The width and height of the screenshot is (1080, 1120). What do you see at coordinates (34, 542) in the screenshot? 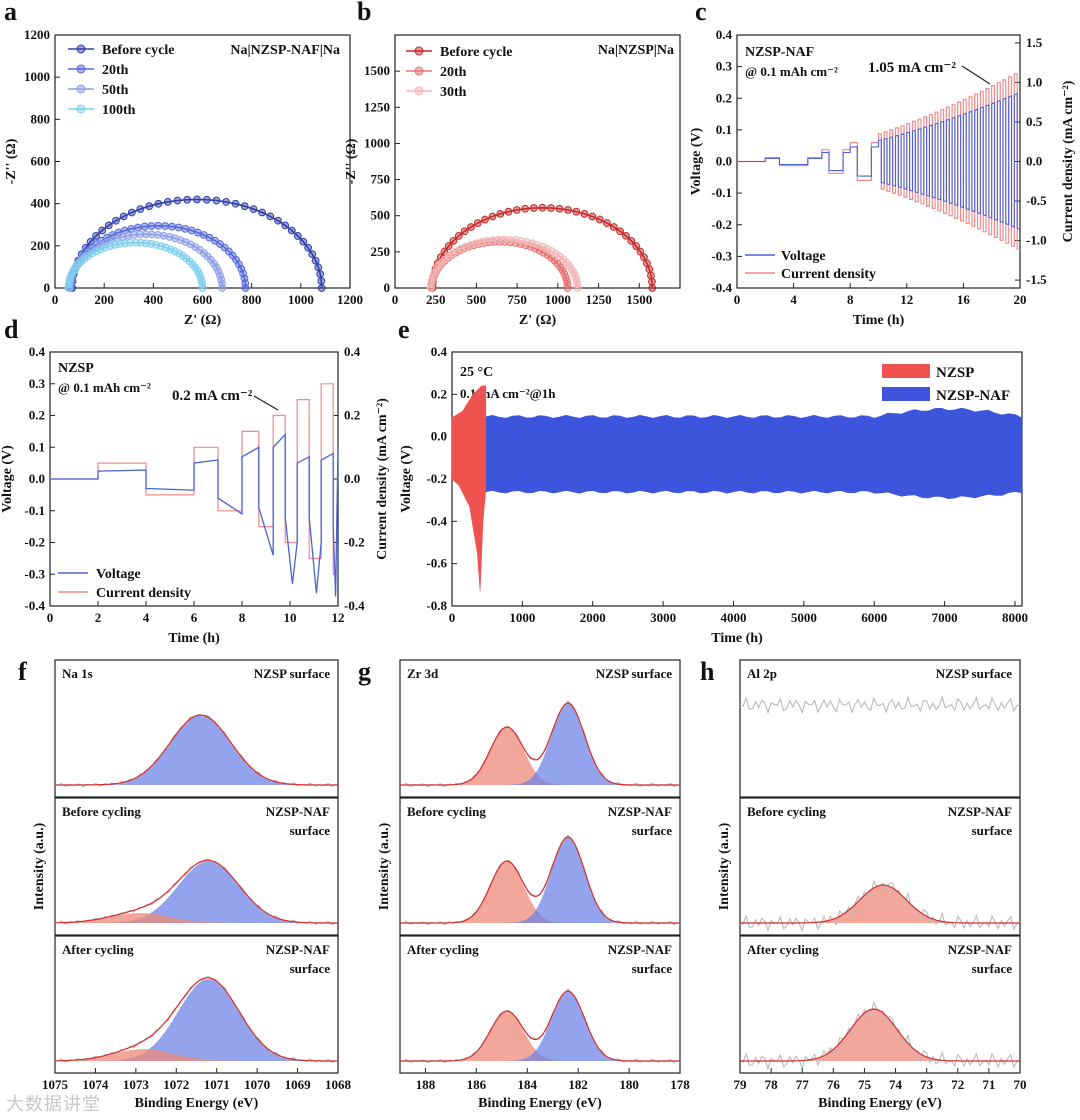
I see `y-tick-label: -0.2` at bounding box center [34, 542].